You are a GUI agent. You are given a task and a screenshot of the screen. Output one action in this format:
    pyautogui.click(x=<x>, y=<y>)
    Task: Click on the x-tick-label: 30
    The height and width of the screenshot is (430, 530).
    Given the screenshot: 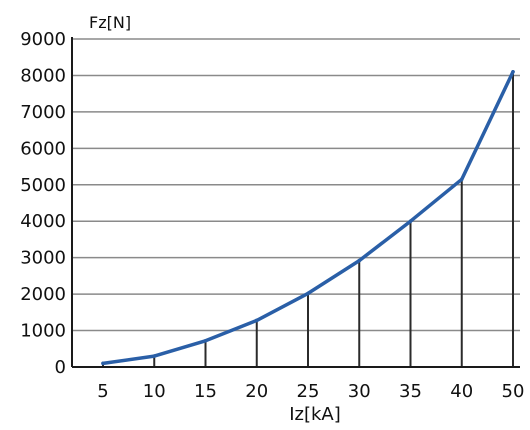 What is the action you would take?
    pyautogui.click(x=359, y=391)
    